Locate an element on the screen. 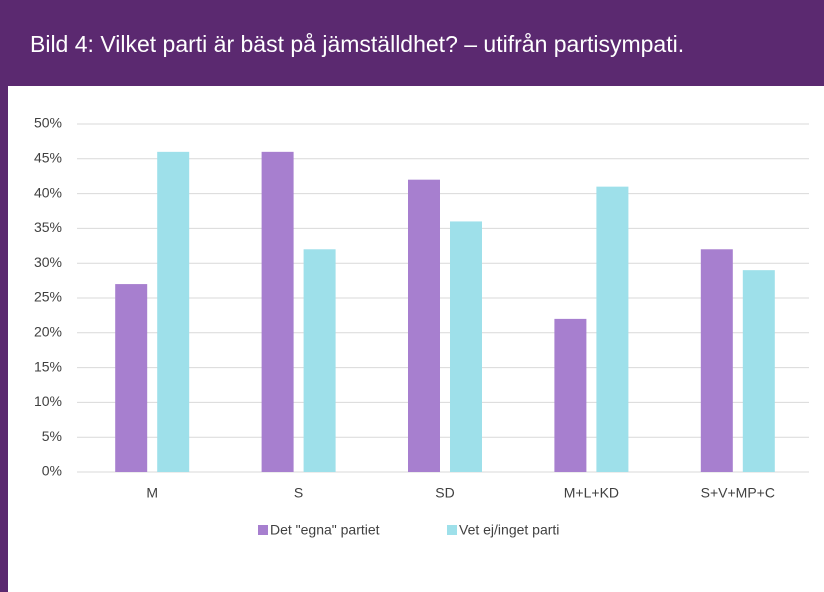 The height and width of the screenshot is (592, 824). y-tick-label: 10% is located at coordinates (48, 401).